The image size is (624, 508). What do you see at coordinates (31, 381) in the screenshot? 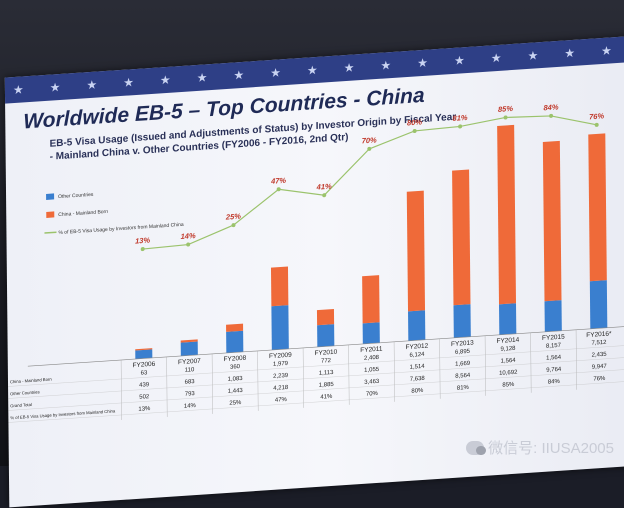
I see `table-row-label: China - Mainland Born` at bounding box center [31, 381].